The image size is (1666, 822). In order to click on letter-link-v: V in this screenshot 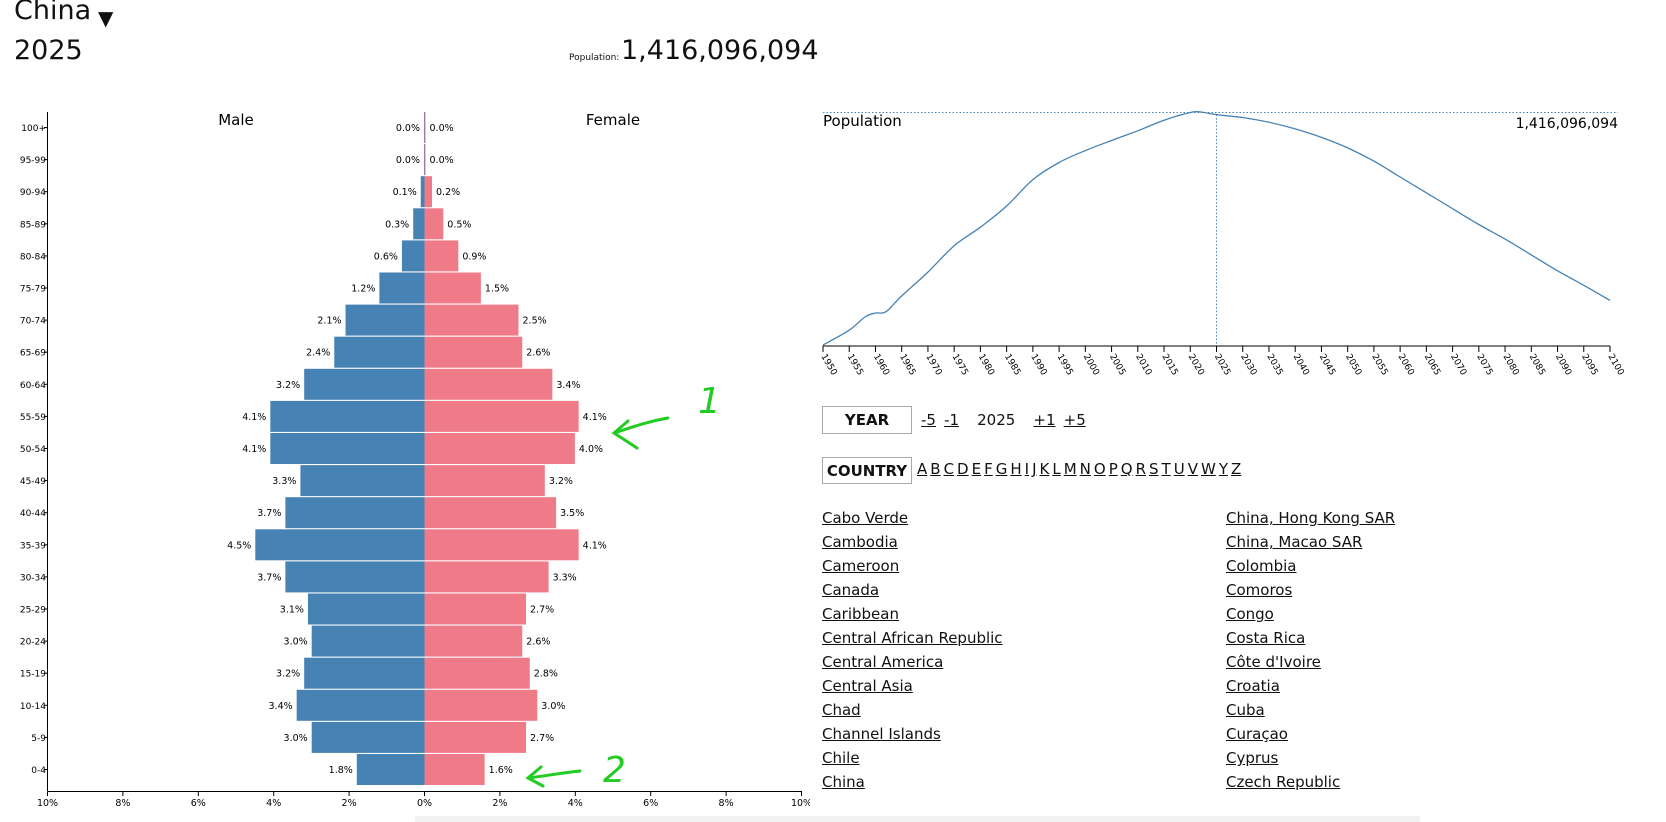, I will do `click(1192, 469)`.